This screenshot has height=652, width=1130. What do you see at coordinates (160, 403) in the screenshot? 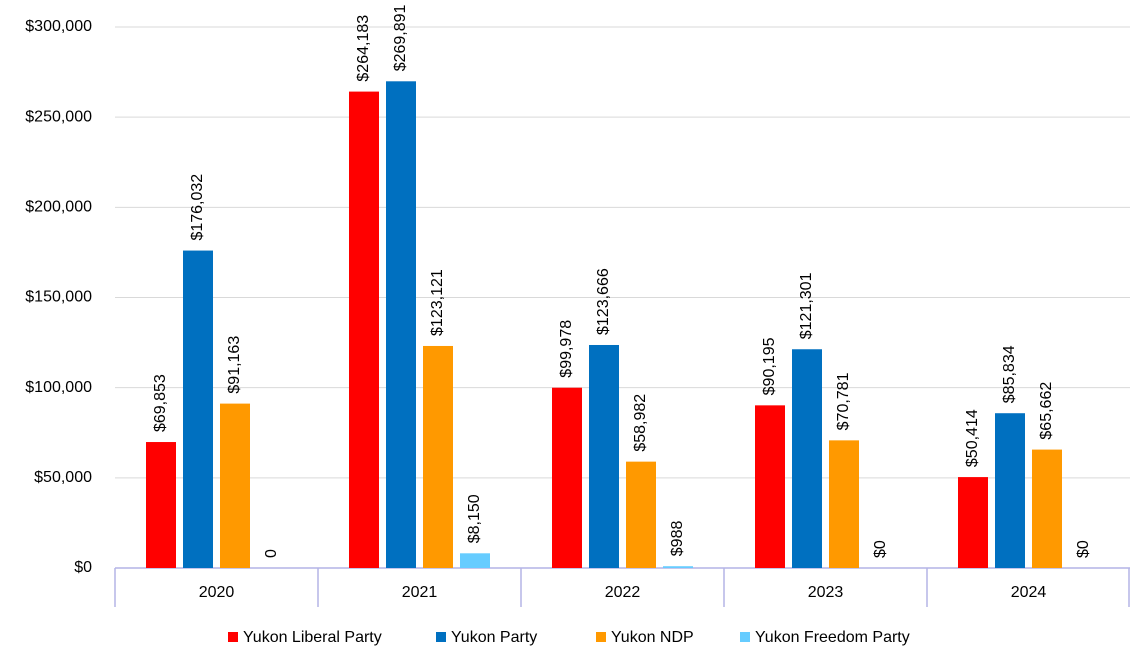
I see `data-label: $69,853` at bounding box center [160, 403].